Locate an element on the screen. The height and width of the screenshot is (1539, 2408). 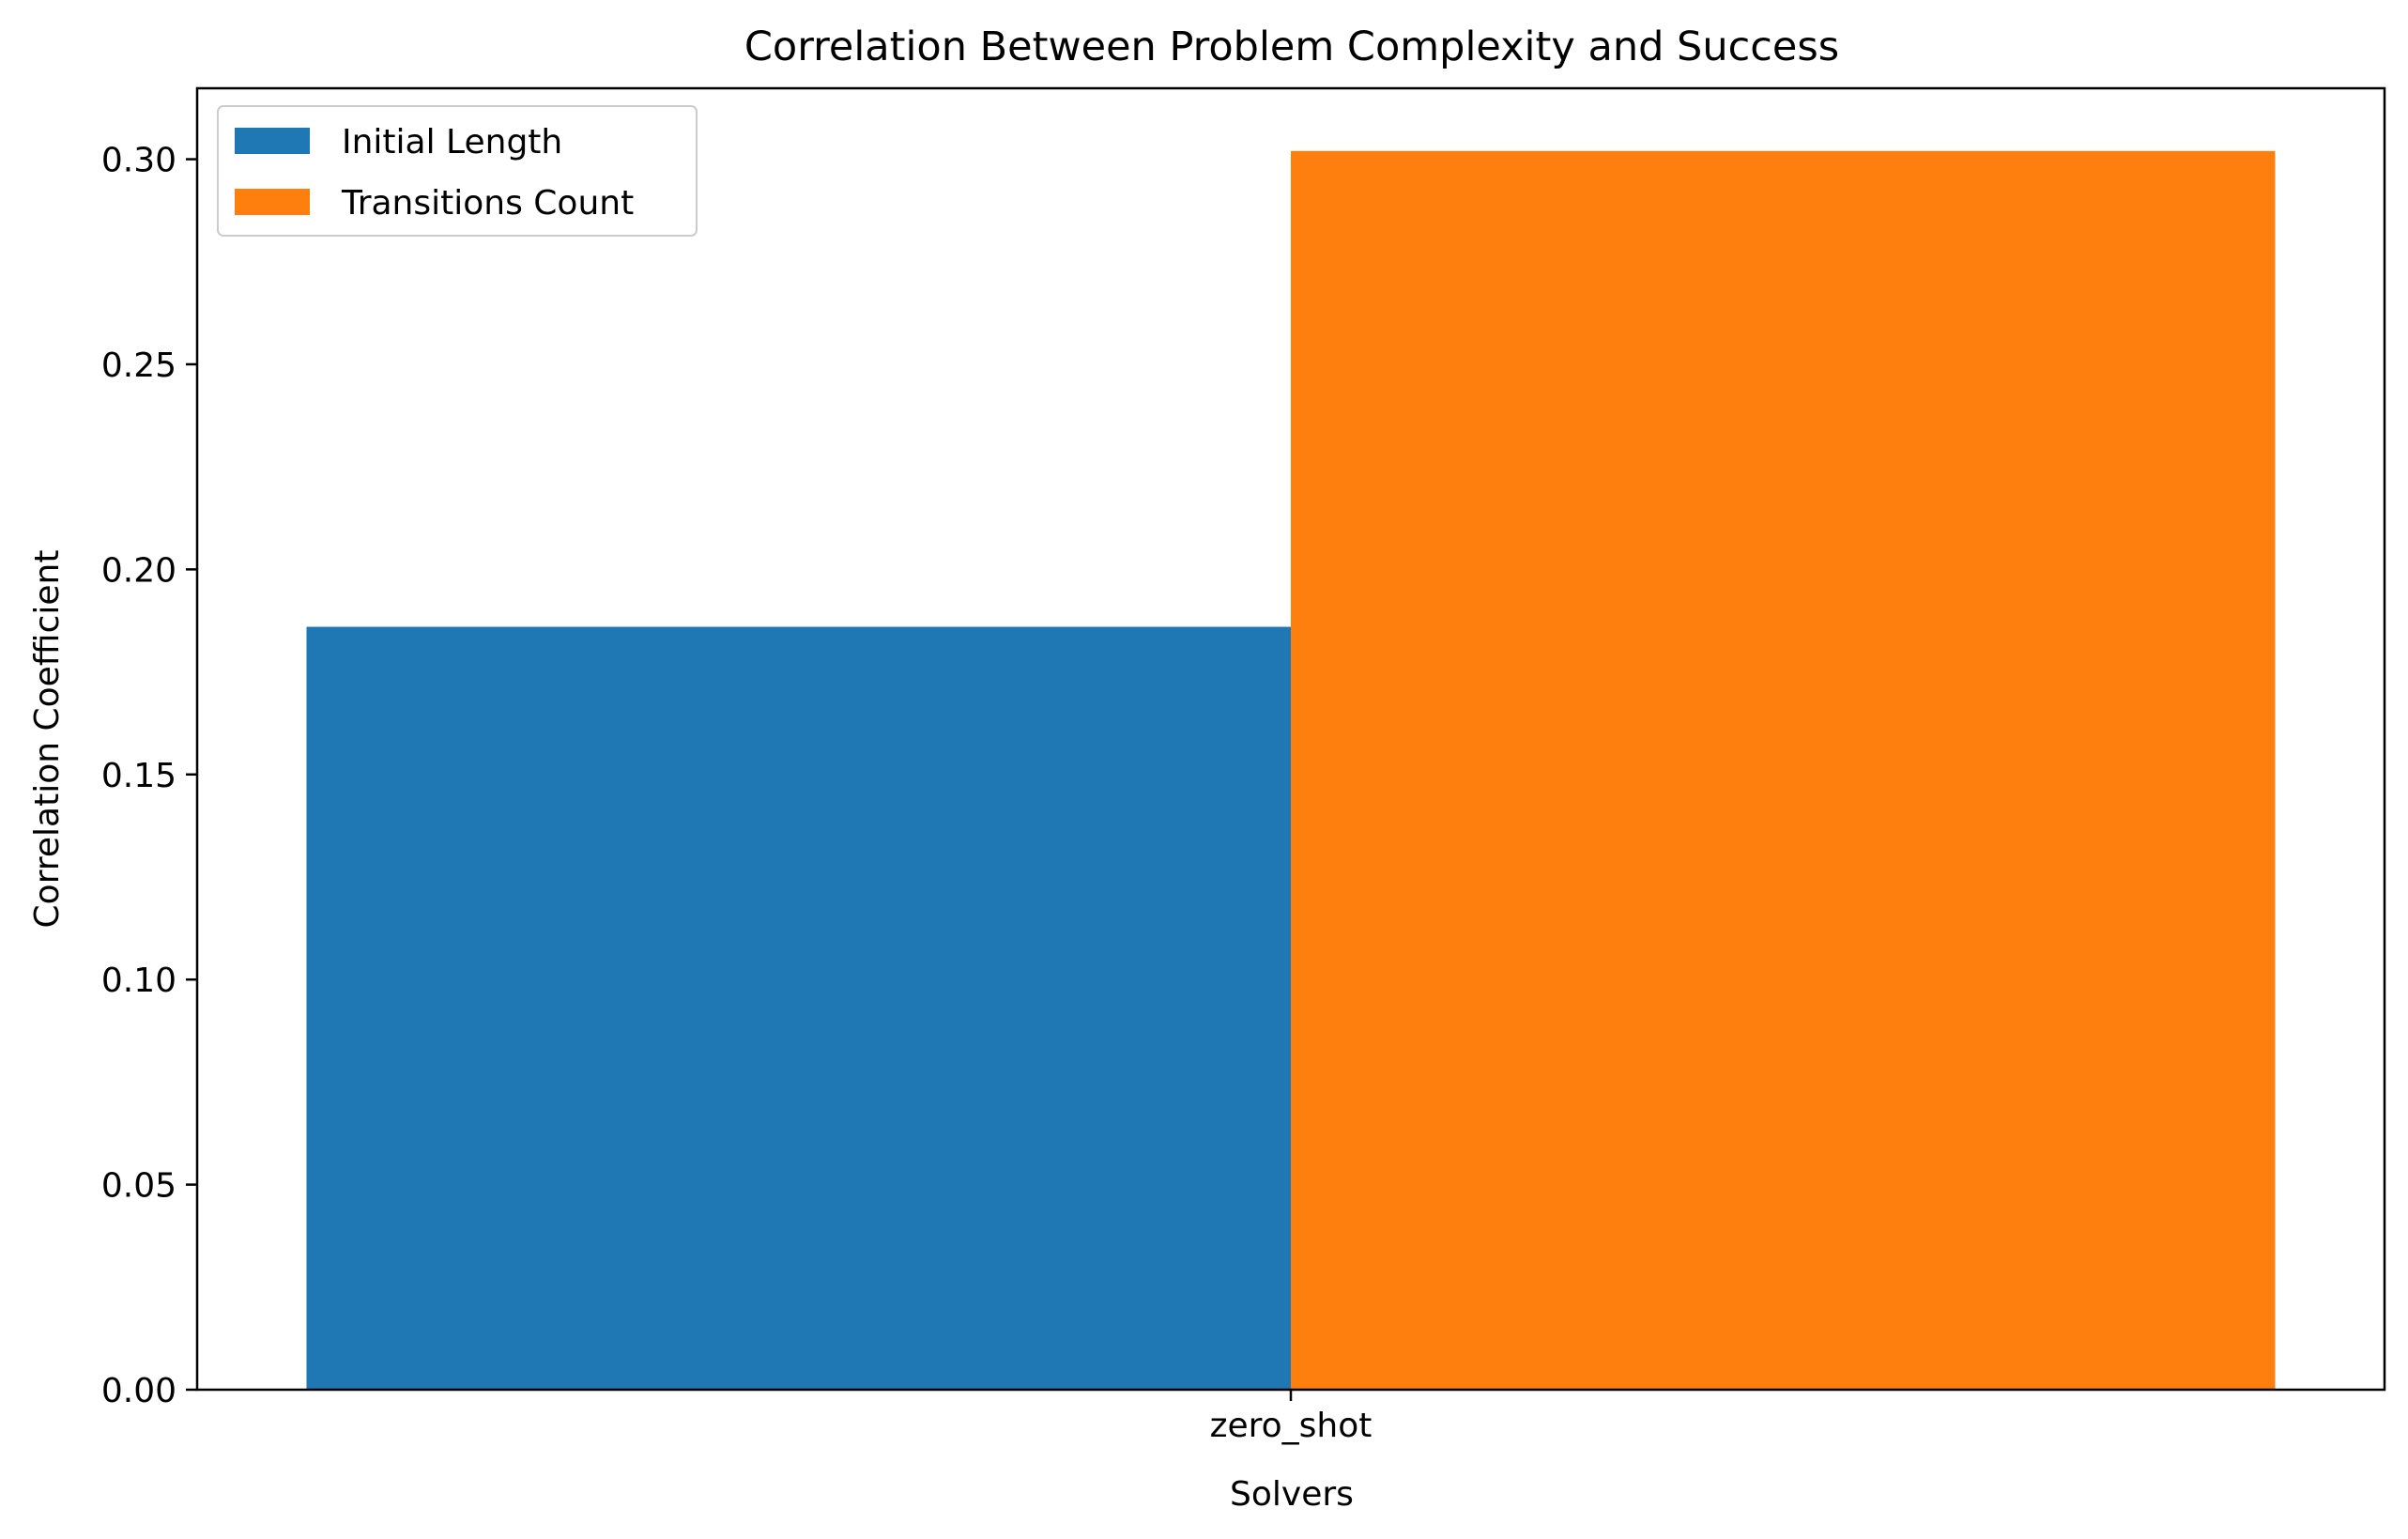
legend-frame is located at coordinates (457, 171).